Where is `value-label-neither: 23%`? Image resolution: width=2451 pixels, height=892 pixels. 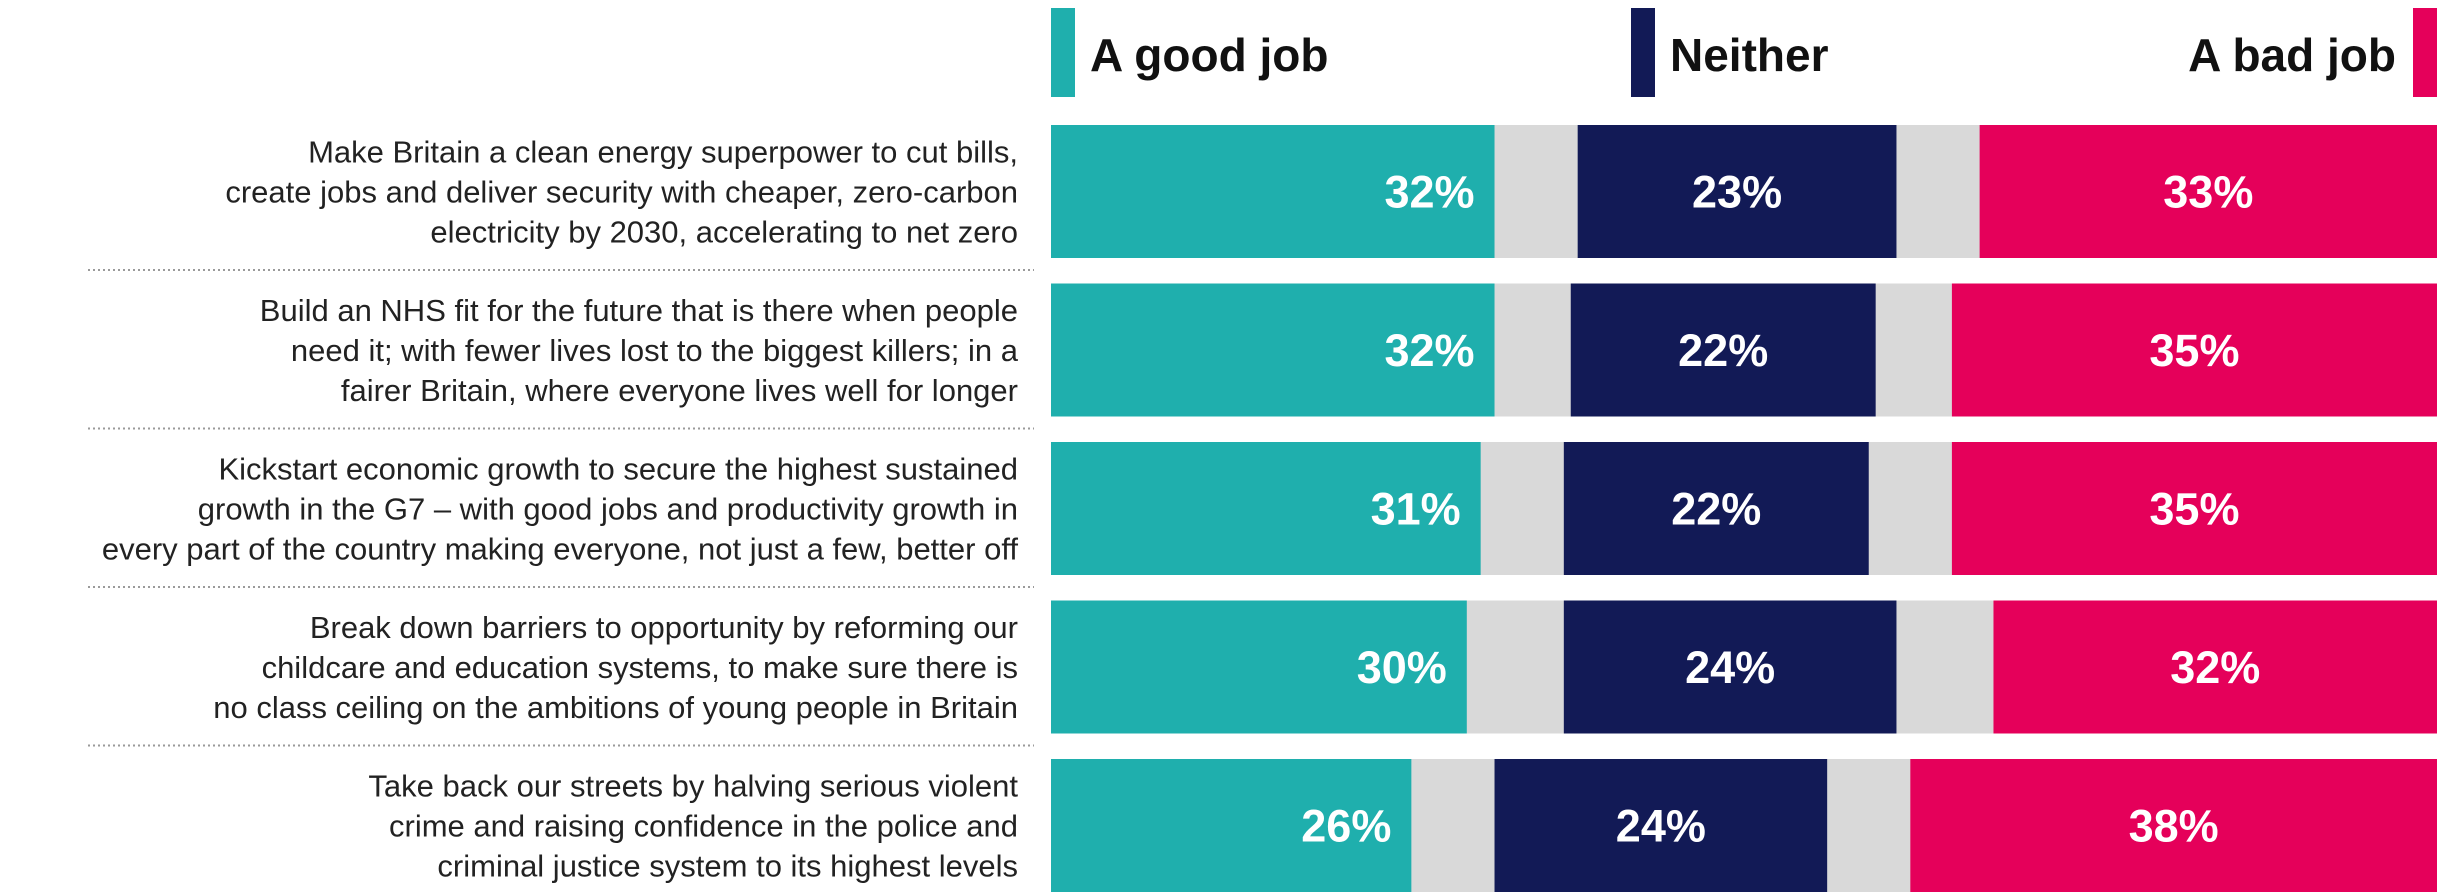
value-label-neither: 23% is located at coordinates (1737, 192).